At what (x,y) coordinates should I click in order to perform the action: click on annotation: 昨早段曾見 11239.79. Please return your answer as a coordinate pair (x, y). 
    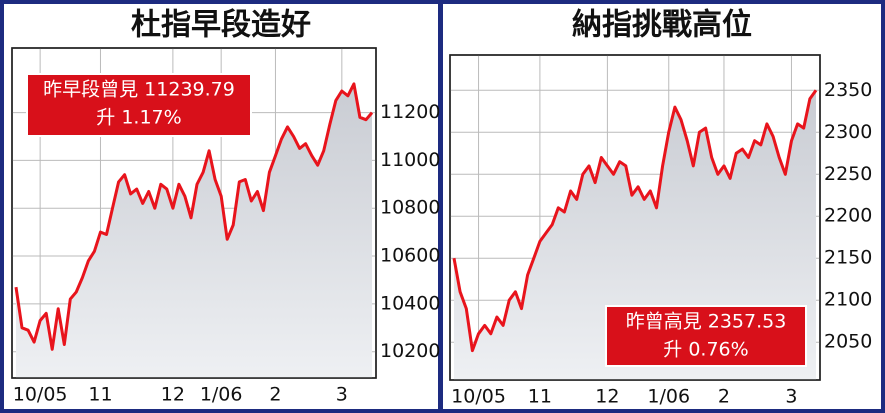
    Looking at the image, I should click on (139, 90).